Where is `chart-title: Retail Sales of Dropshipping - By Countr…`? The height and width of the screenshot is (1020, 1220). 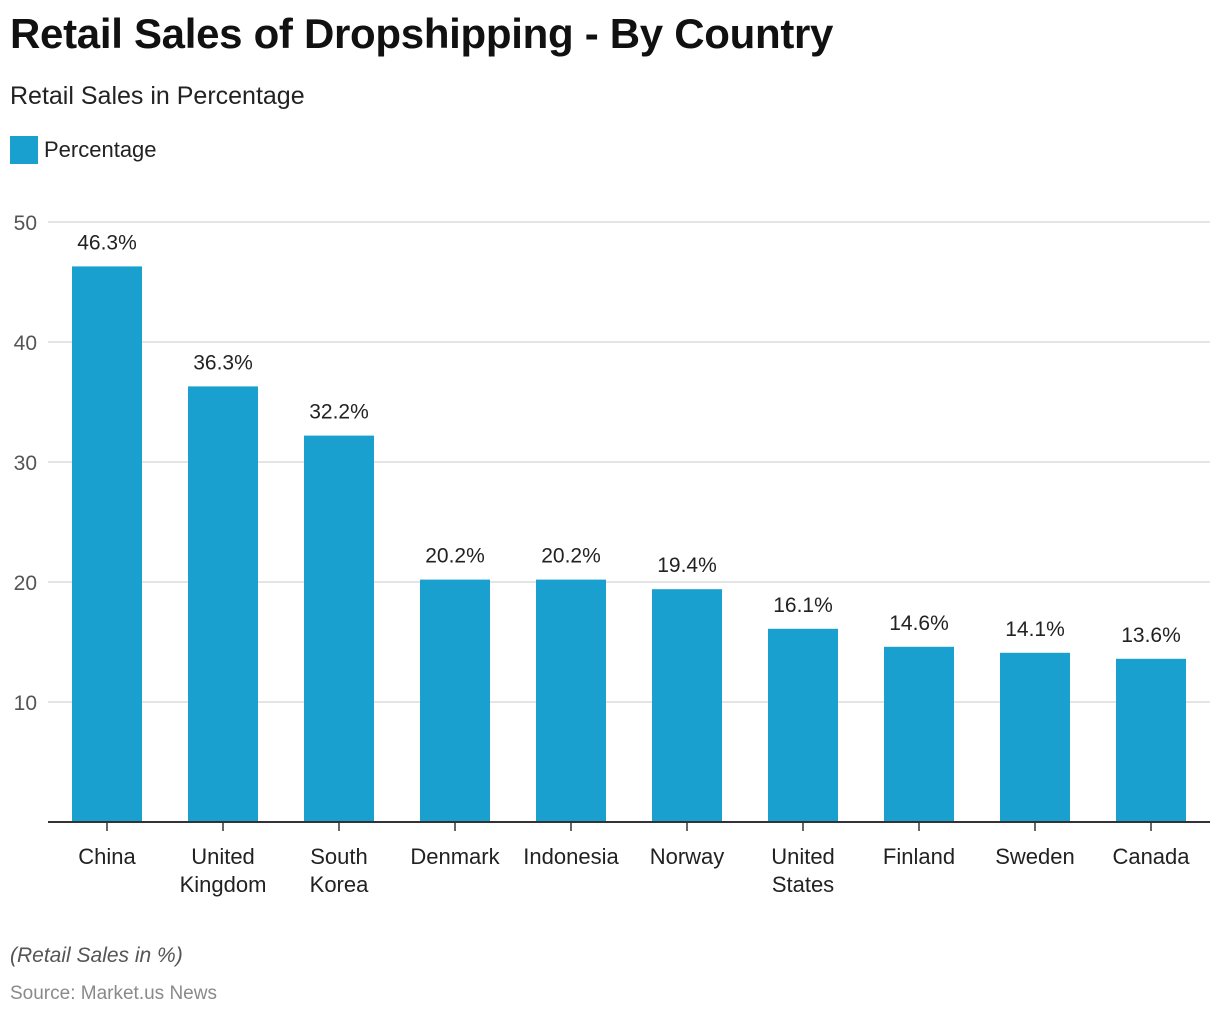
chart-title: Retail Sales of Dropshipping - By Countr… is located at coordinates (422, 33).